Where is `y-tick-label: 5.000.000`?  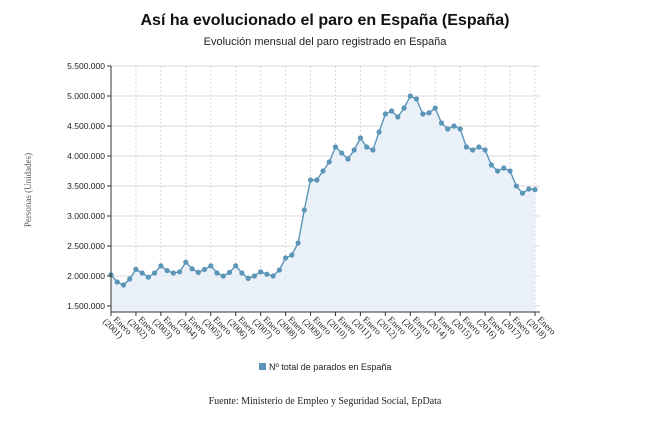
y-tick-label: 5.000.000 is located at coordinates (86, 96).